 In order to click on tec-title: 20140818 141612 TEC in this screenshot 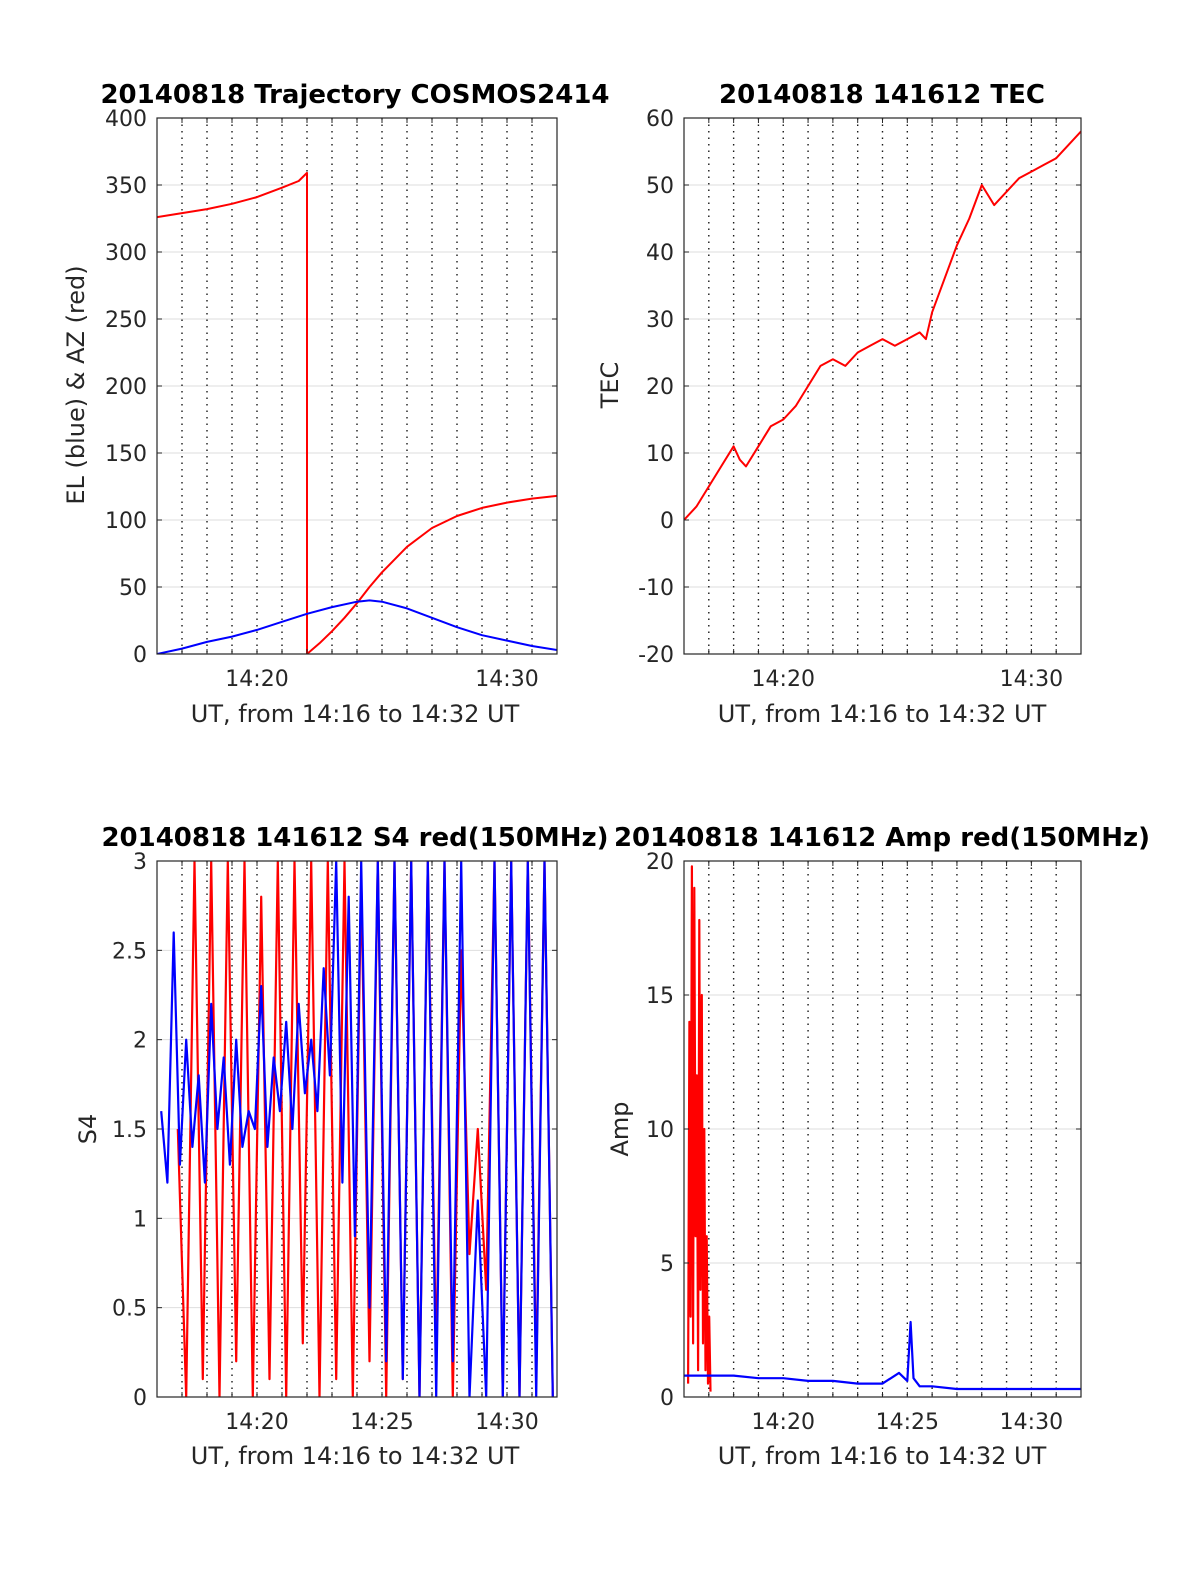, I will do `click(882, 95)`.